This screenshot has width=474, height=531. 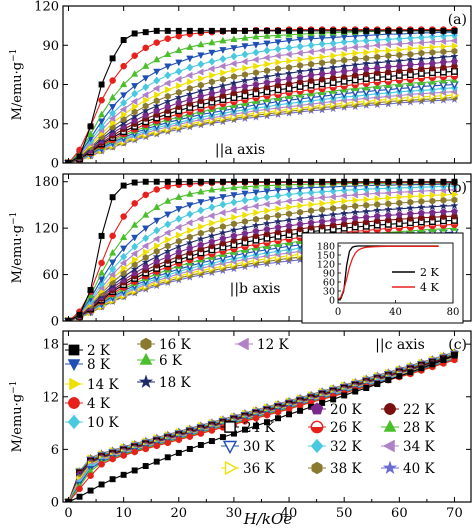 I want to click on legend-entry-18-k: 18 K, so click(x=164, y=382).